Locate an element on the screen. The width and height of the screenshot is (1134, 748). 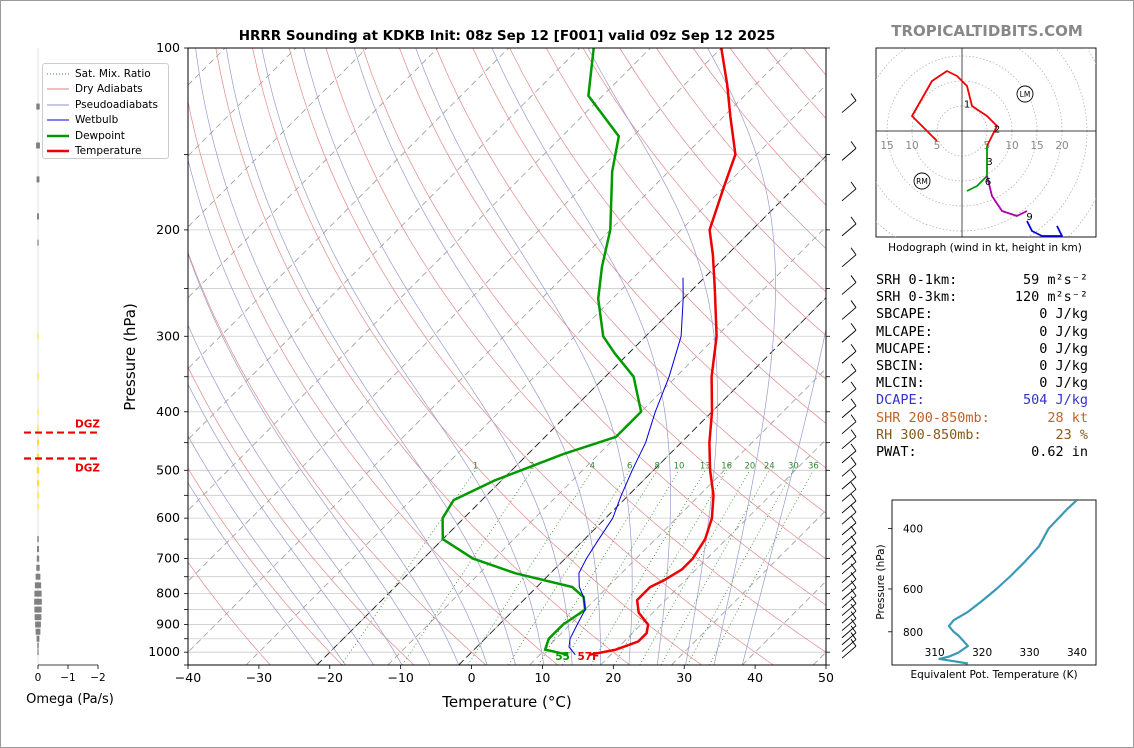
stat-row: DCAPE: 504 J/kg is located at coordinates (982, 400).